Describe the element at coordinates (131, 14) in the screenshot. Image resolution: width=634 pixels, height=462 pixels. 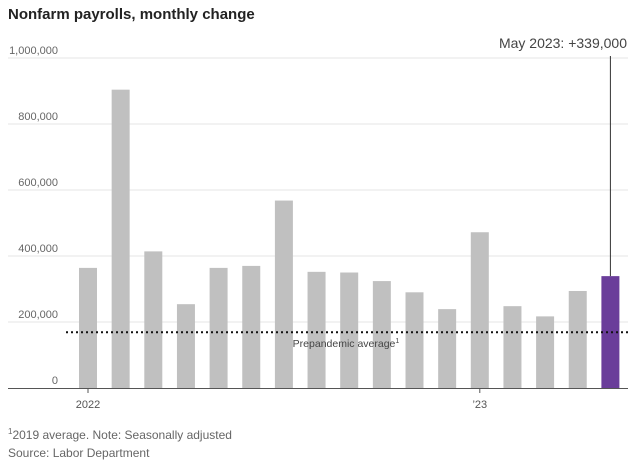
I see `chart-title: Nonfarm payrolls, monthly change` at that location.